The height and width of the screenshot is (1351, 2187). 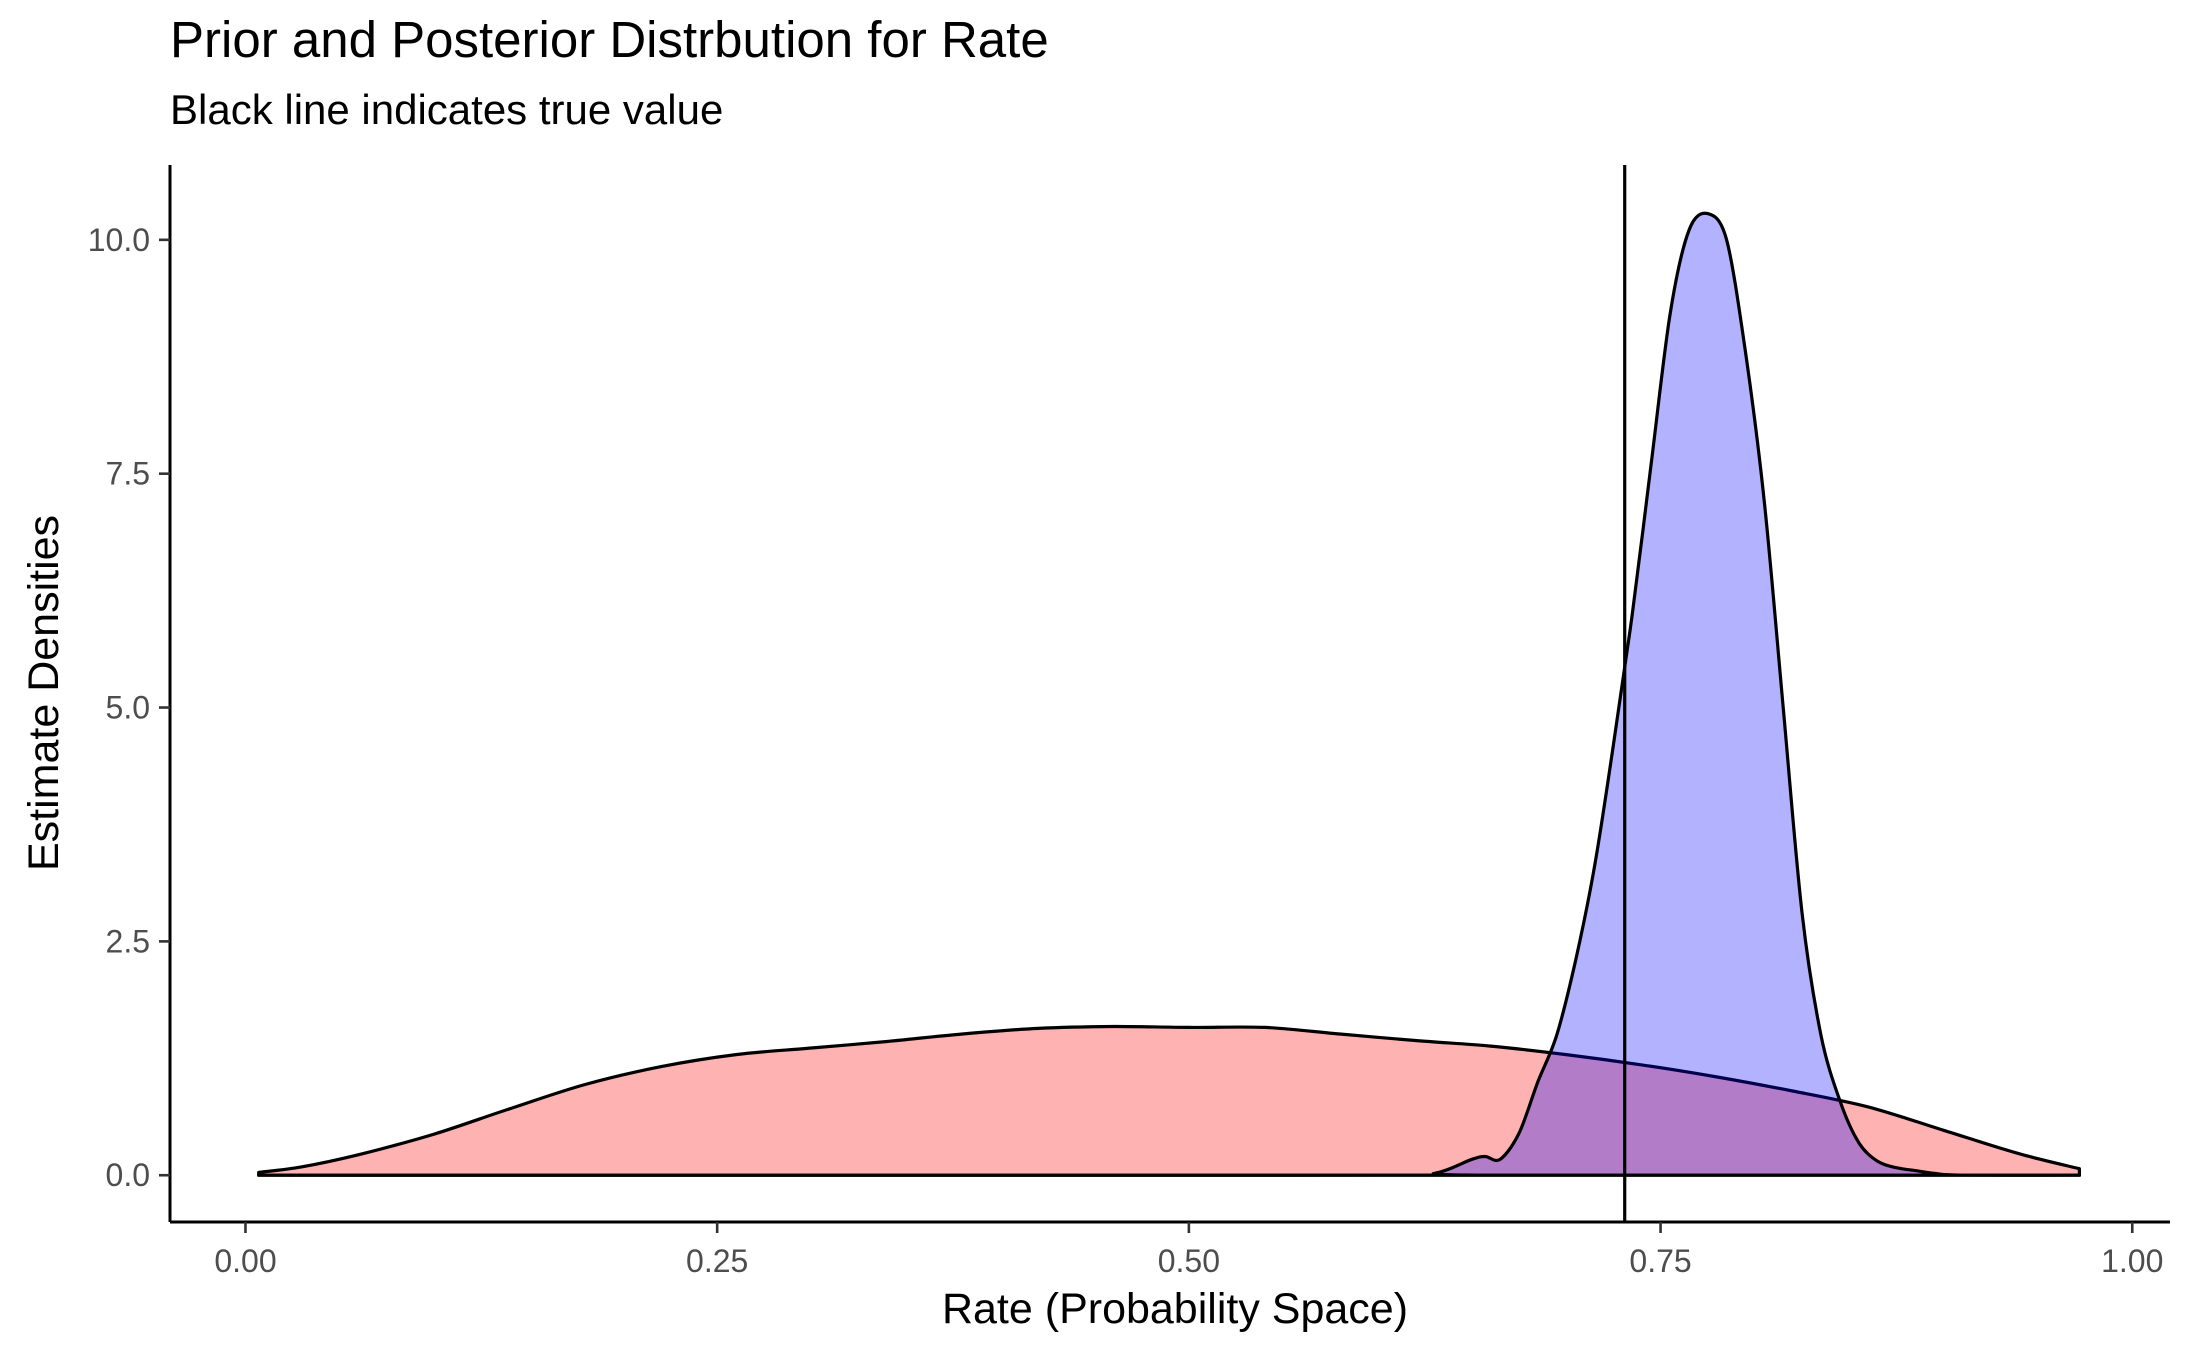 I want to click on x-tick-label: 0.25, so click(x=717, y=1261).